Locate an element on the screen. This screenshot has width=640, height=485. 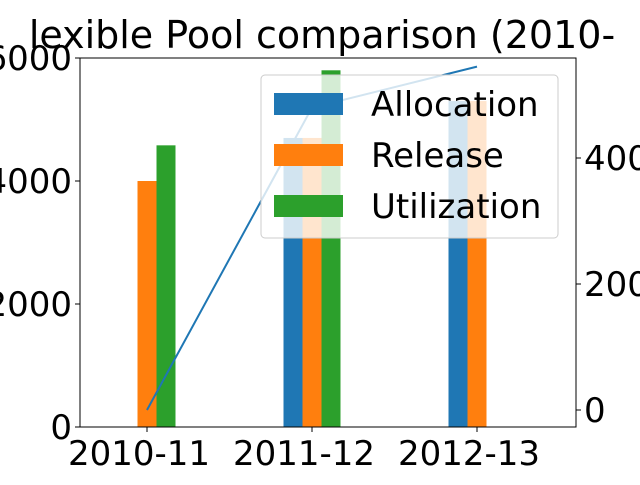
chart-title: lexible Pool comparison (2010- is located at coordinates (322, 35).